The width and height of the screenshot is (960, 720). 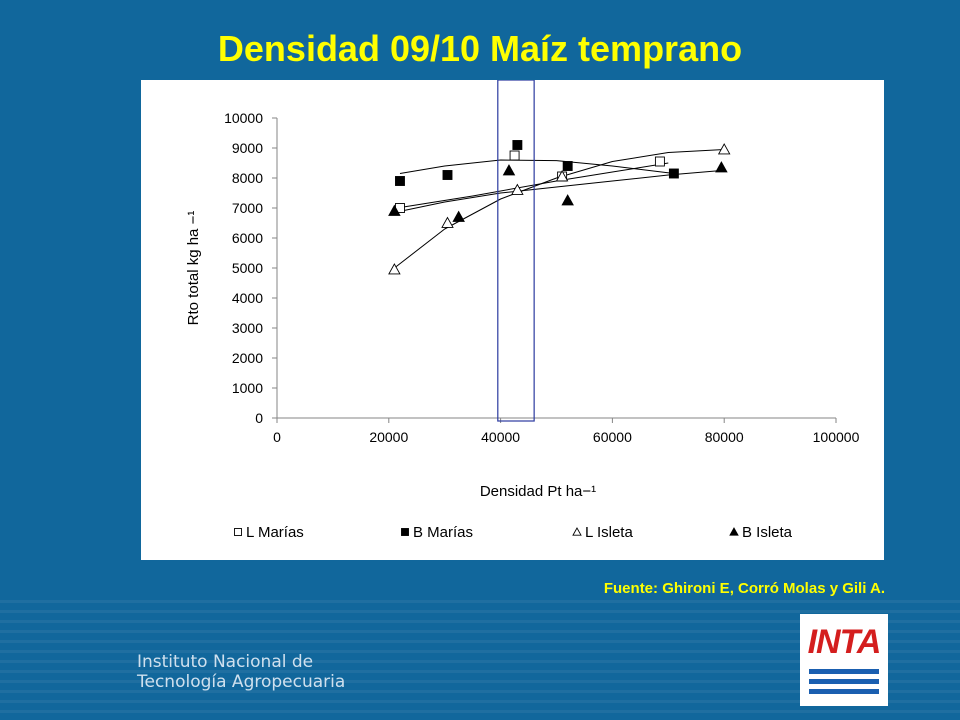 What do you see at coordinates (247, 358) in the screenshot?
I see `y-tick-label: 2000` at bounding box center [247, 358].